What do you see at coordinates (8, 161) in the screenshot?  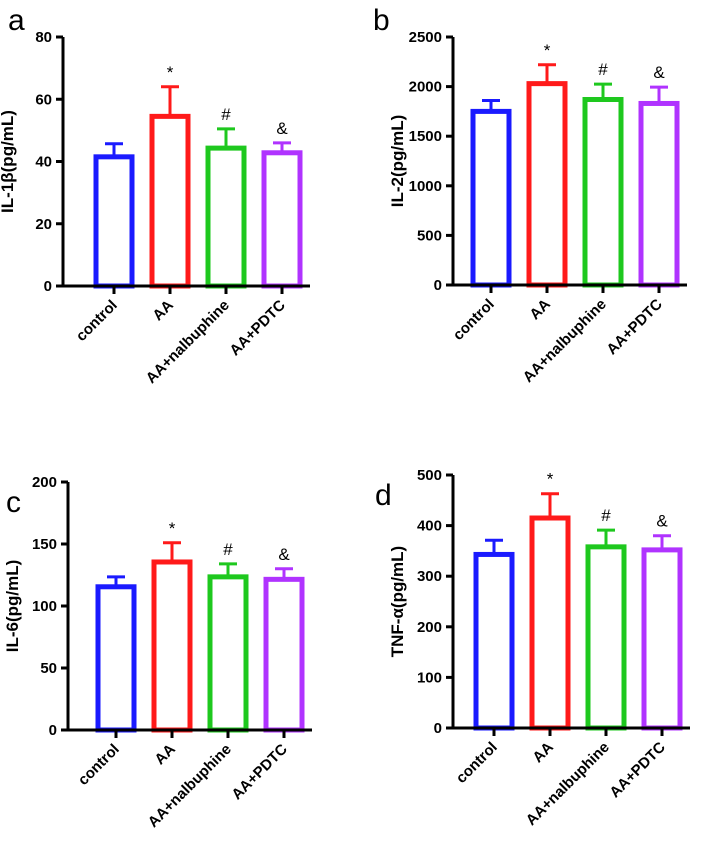 I see `y-axis-label: IL-1β(pg/mL)` at bounding box center [8, 161].